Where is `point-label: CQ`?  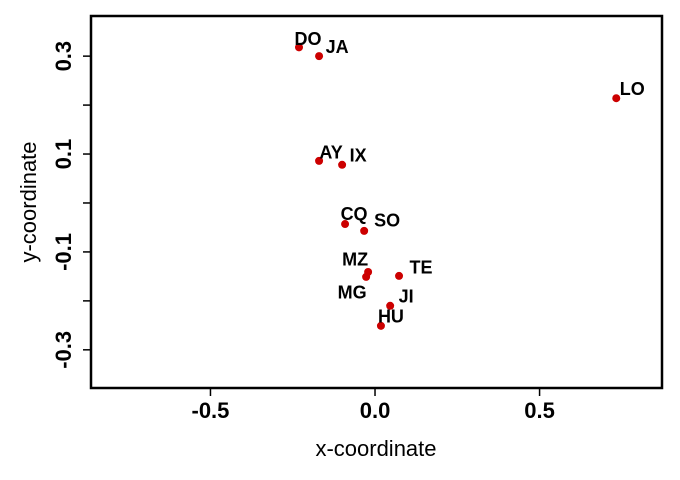 point-label: CQ is located at coordinates (354, 214).